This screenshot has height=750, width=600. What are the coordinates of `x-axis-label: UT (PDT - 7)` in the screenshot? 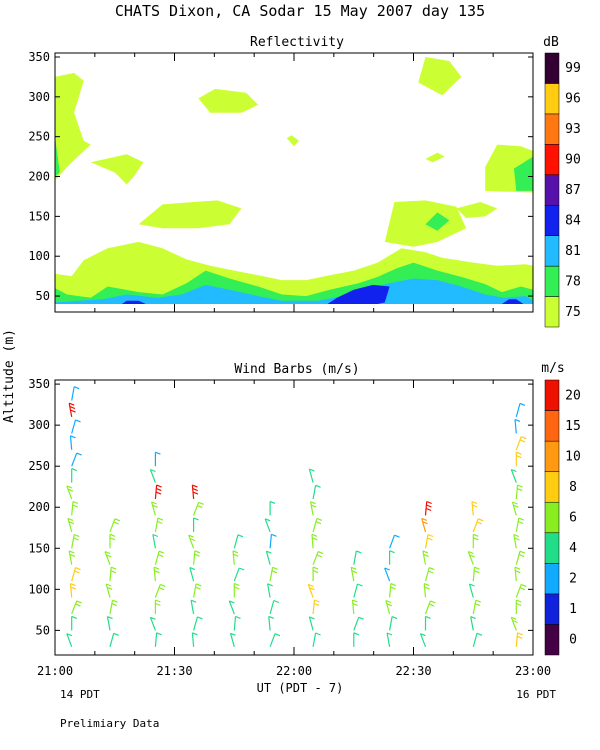 It's located at (300, 688).